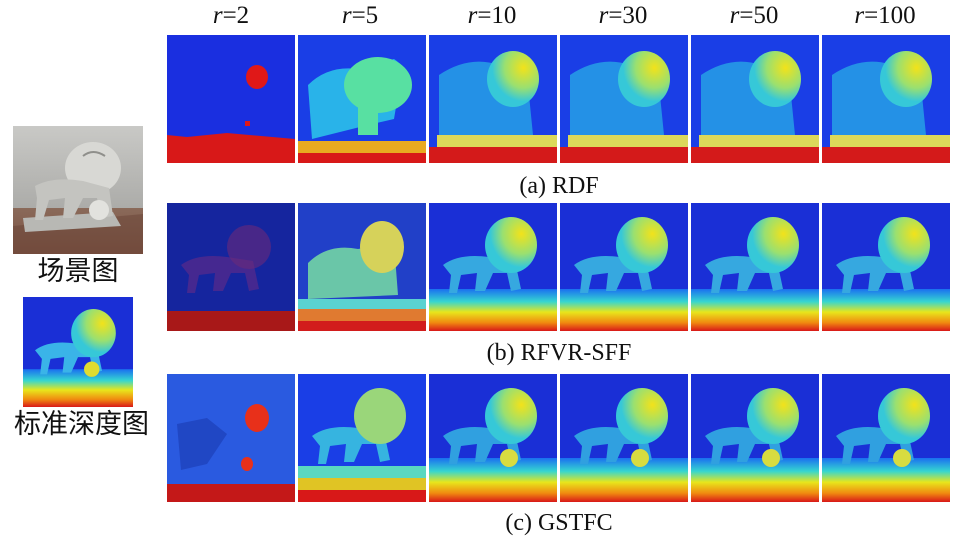 Image resolution: width=955 pixels, height=542 pixels. What do you see at coordinates (624, 99) in the screenshot?
I see `rdf-r30` at bounding box center [624, 99].